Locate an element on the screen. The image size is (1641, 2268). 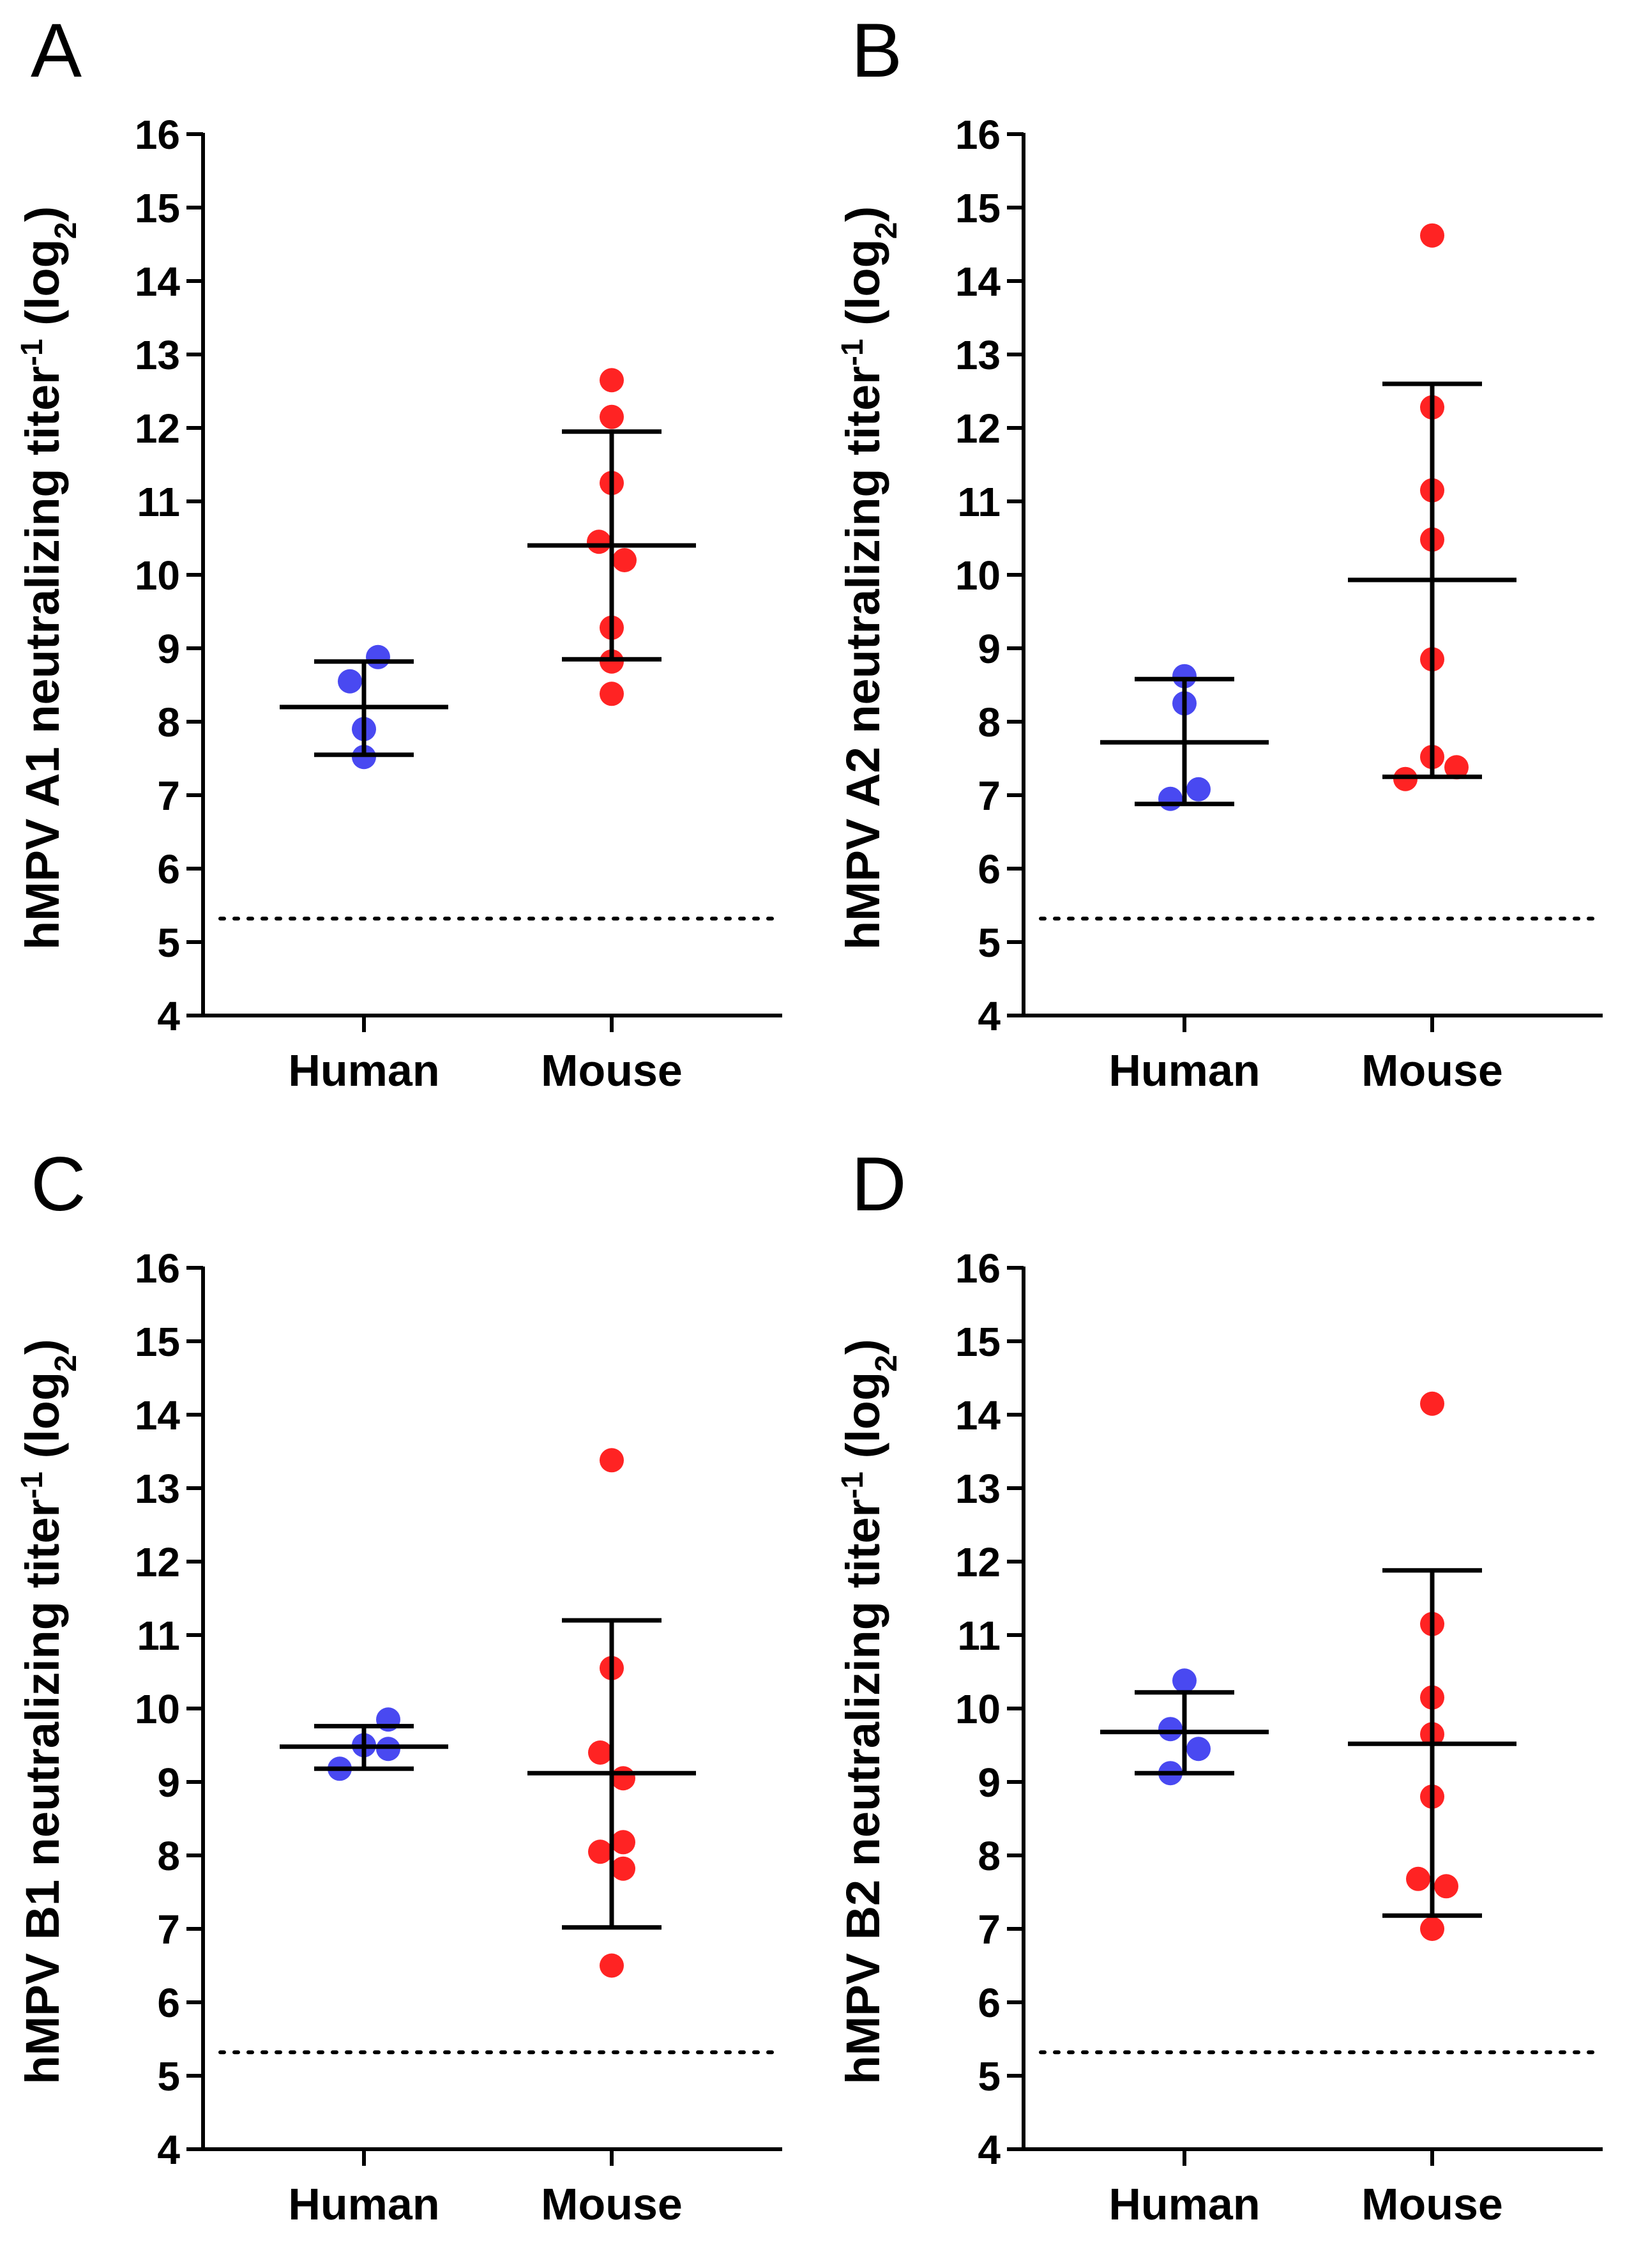
y-axis-label: hMPV A2 neutralizing titer-1 (log2) is located at coordinates (870, 578).